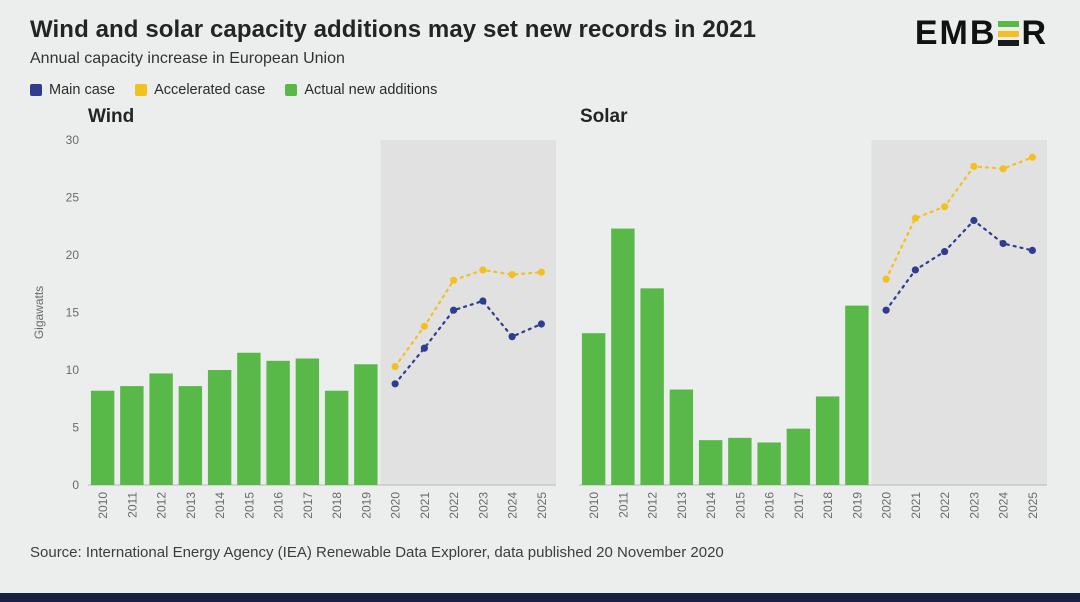  I want to click on ember-logo-prefix: EMB, so click(955, 33).